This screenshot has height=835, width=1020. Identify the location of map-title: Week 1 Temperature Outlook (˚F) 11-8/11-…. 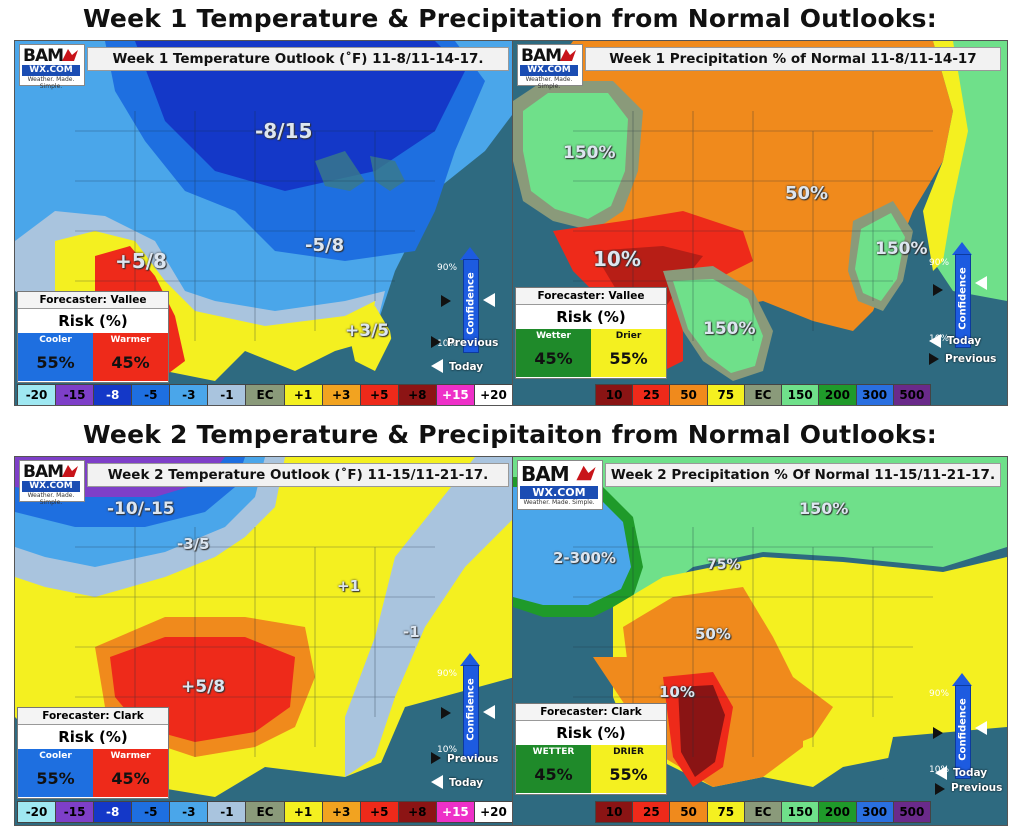
(298, 59).